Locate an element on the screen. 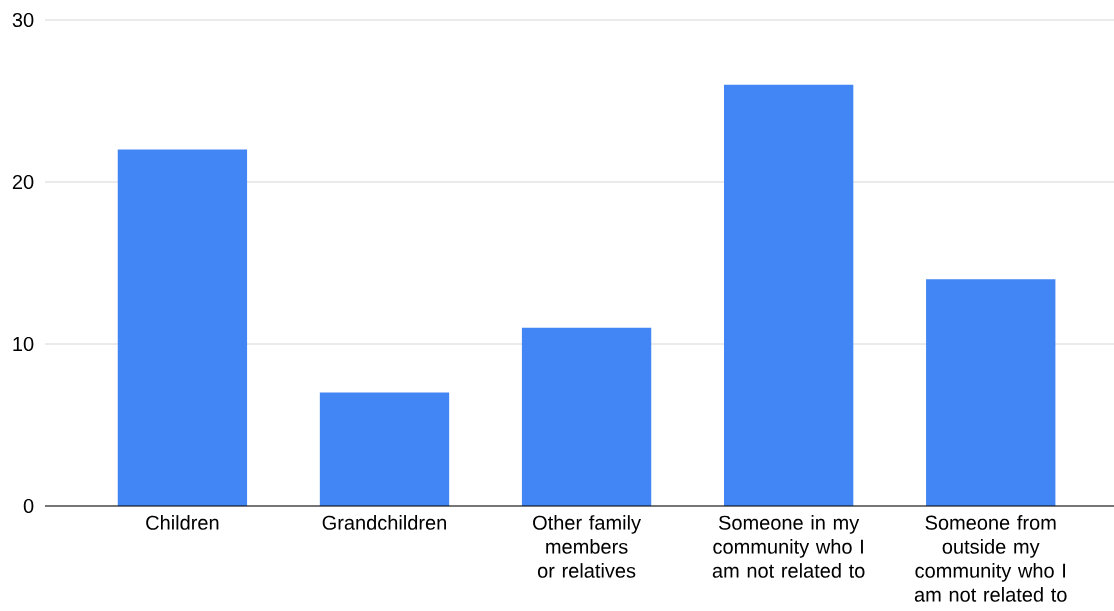 The height and width of the screenshot is (611, 1114). y-tick-label: 0 is located at coordinates (28, 506).